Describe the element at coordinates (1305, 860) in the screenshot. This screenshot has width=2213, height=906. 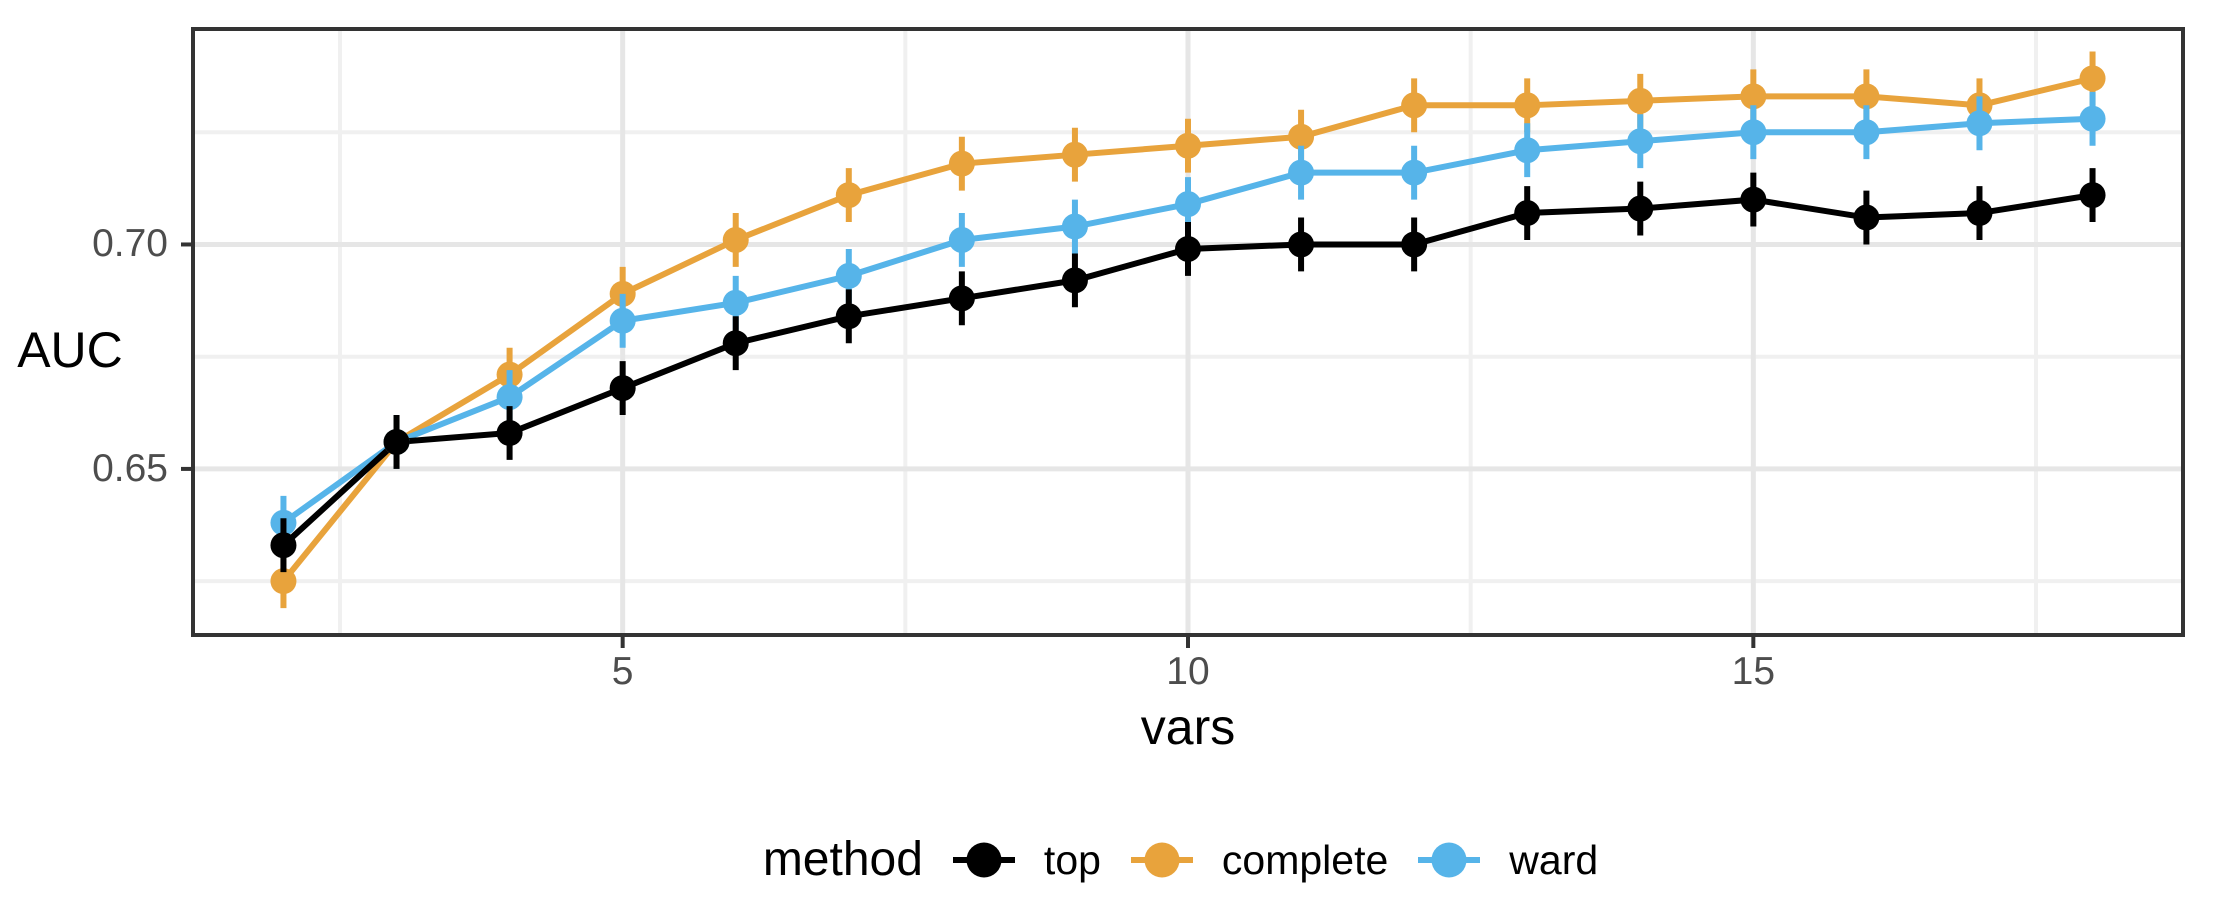
I see `legend-label: complete` at that location.